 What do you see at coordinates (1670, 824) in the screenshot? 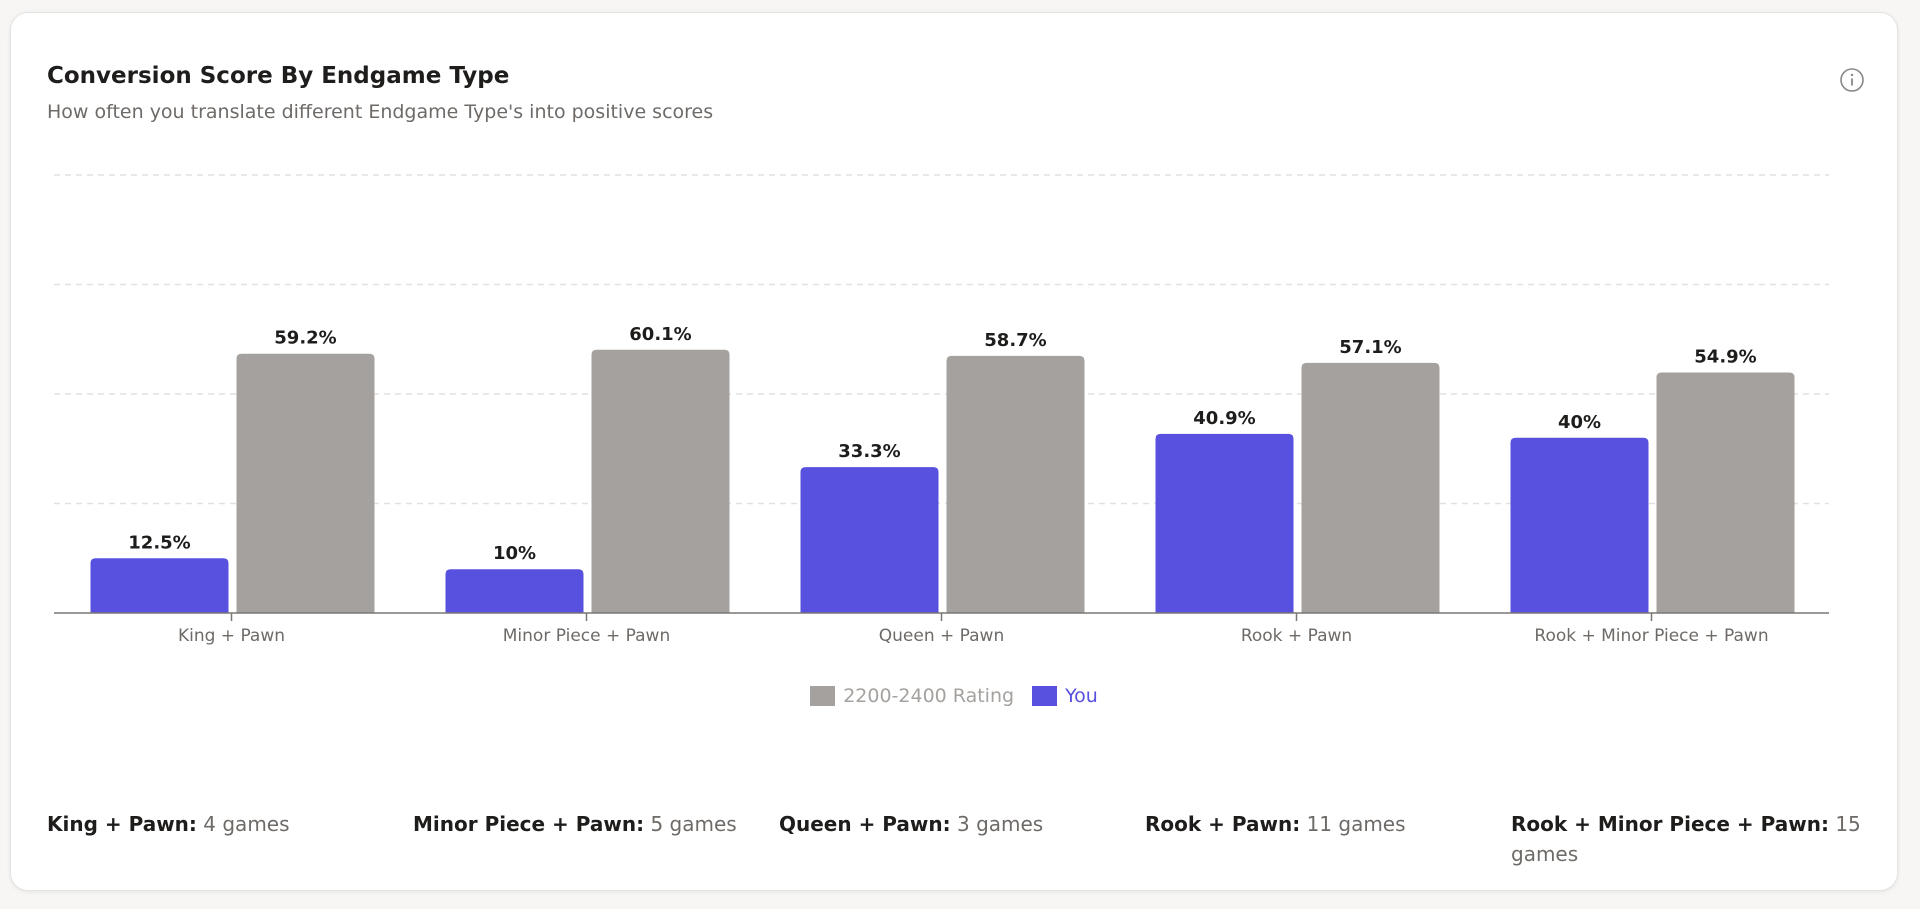
I see `games-label: Rook + Minor Piece + Pawn:` at bounding box center [1670, 824].